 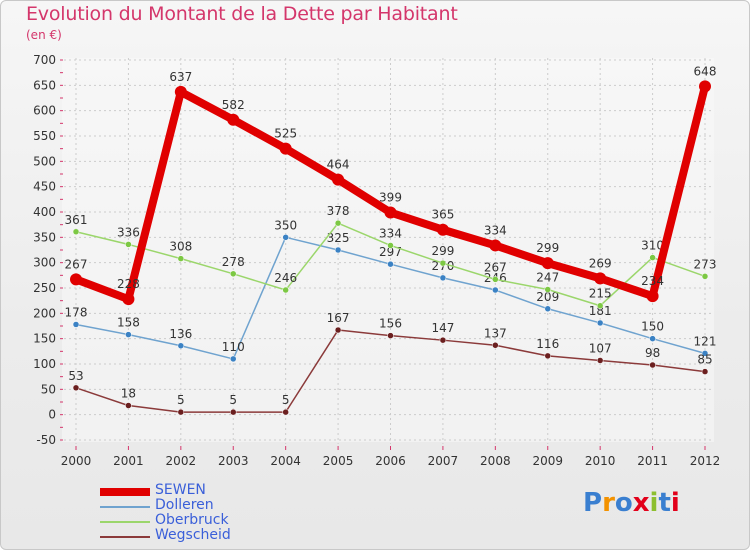 What do you see at coordinates (285, 225) in the screenshot?
I see `data-label-dolleren: 350` at bounding box center [285, 225].